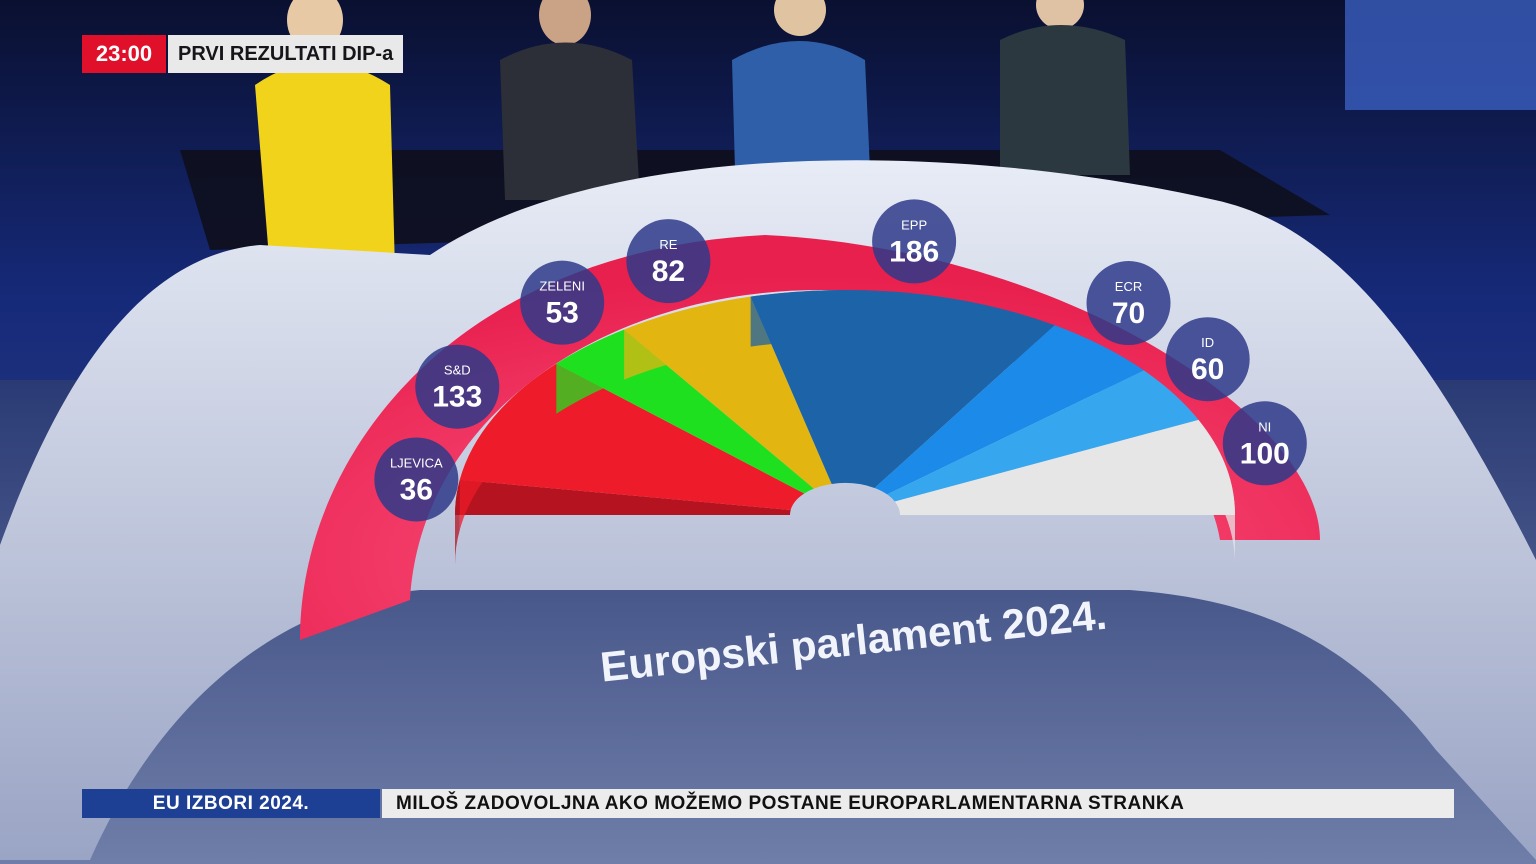 This screenshot has height=864, width=1536. I want to click on time-badge: 23:00, so click(124, 54).